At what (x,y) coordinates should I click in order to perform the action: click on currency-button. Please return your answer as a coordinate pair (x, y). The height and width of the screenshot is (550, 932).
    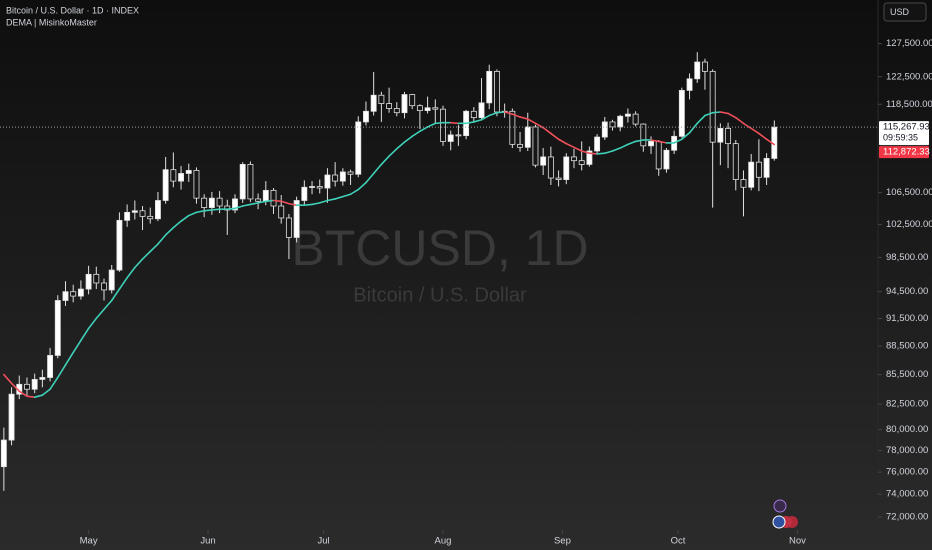
    Looking at the image, I should click on (905, 12).